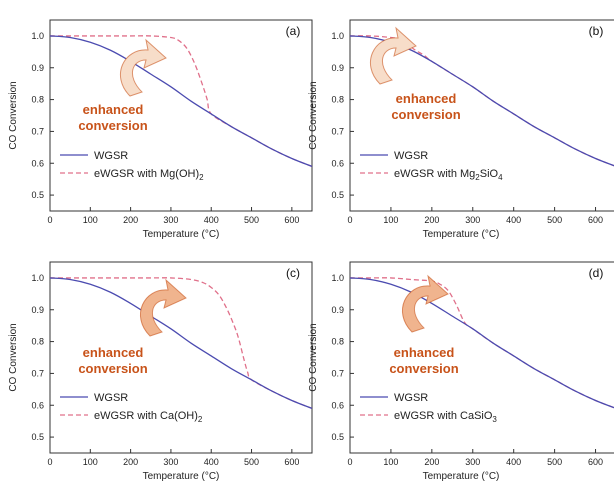  Describe the element at coordinates (448, 175) in the screenshot. I see `legend-entry: eWGSR with Mg2SiO4` at that location.